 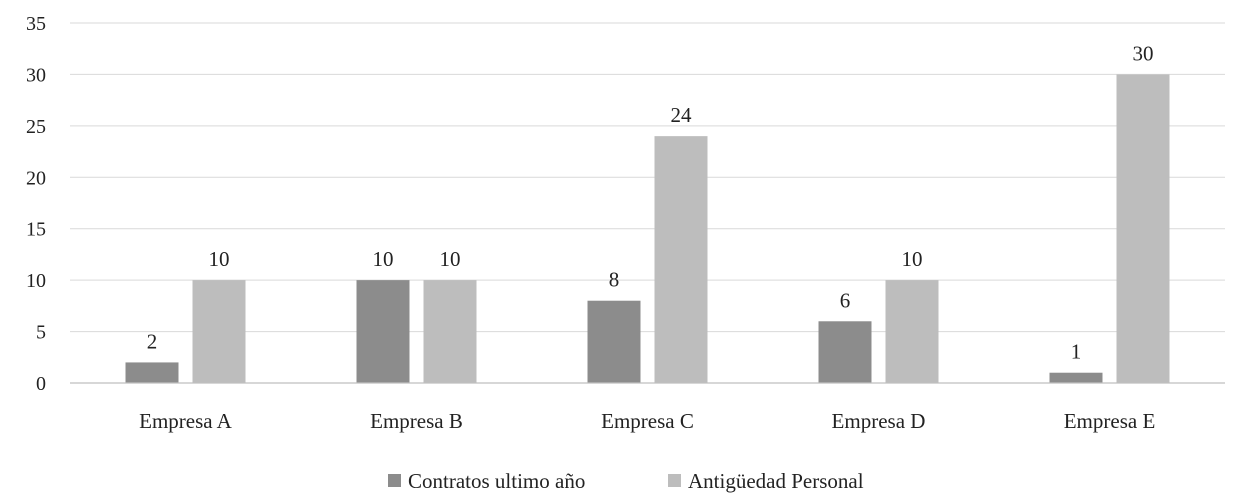 What do you see at coordinates (776, 481) in the screenshot?
I see `legend-label-2: Antigüedad Personal` at bounding box center [776, 481].